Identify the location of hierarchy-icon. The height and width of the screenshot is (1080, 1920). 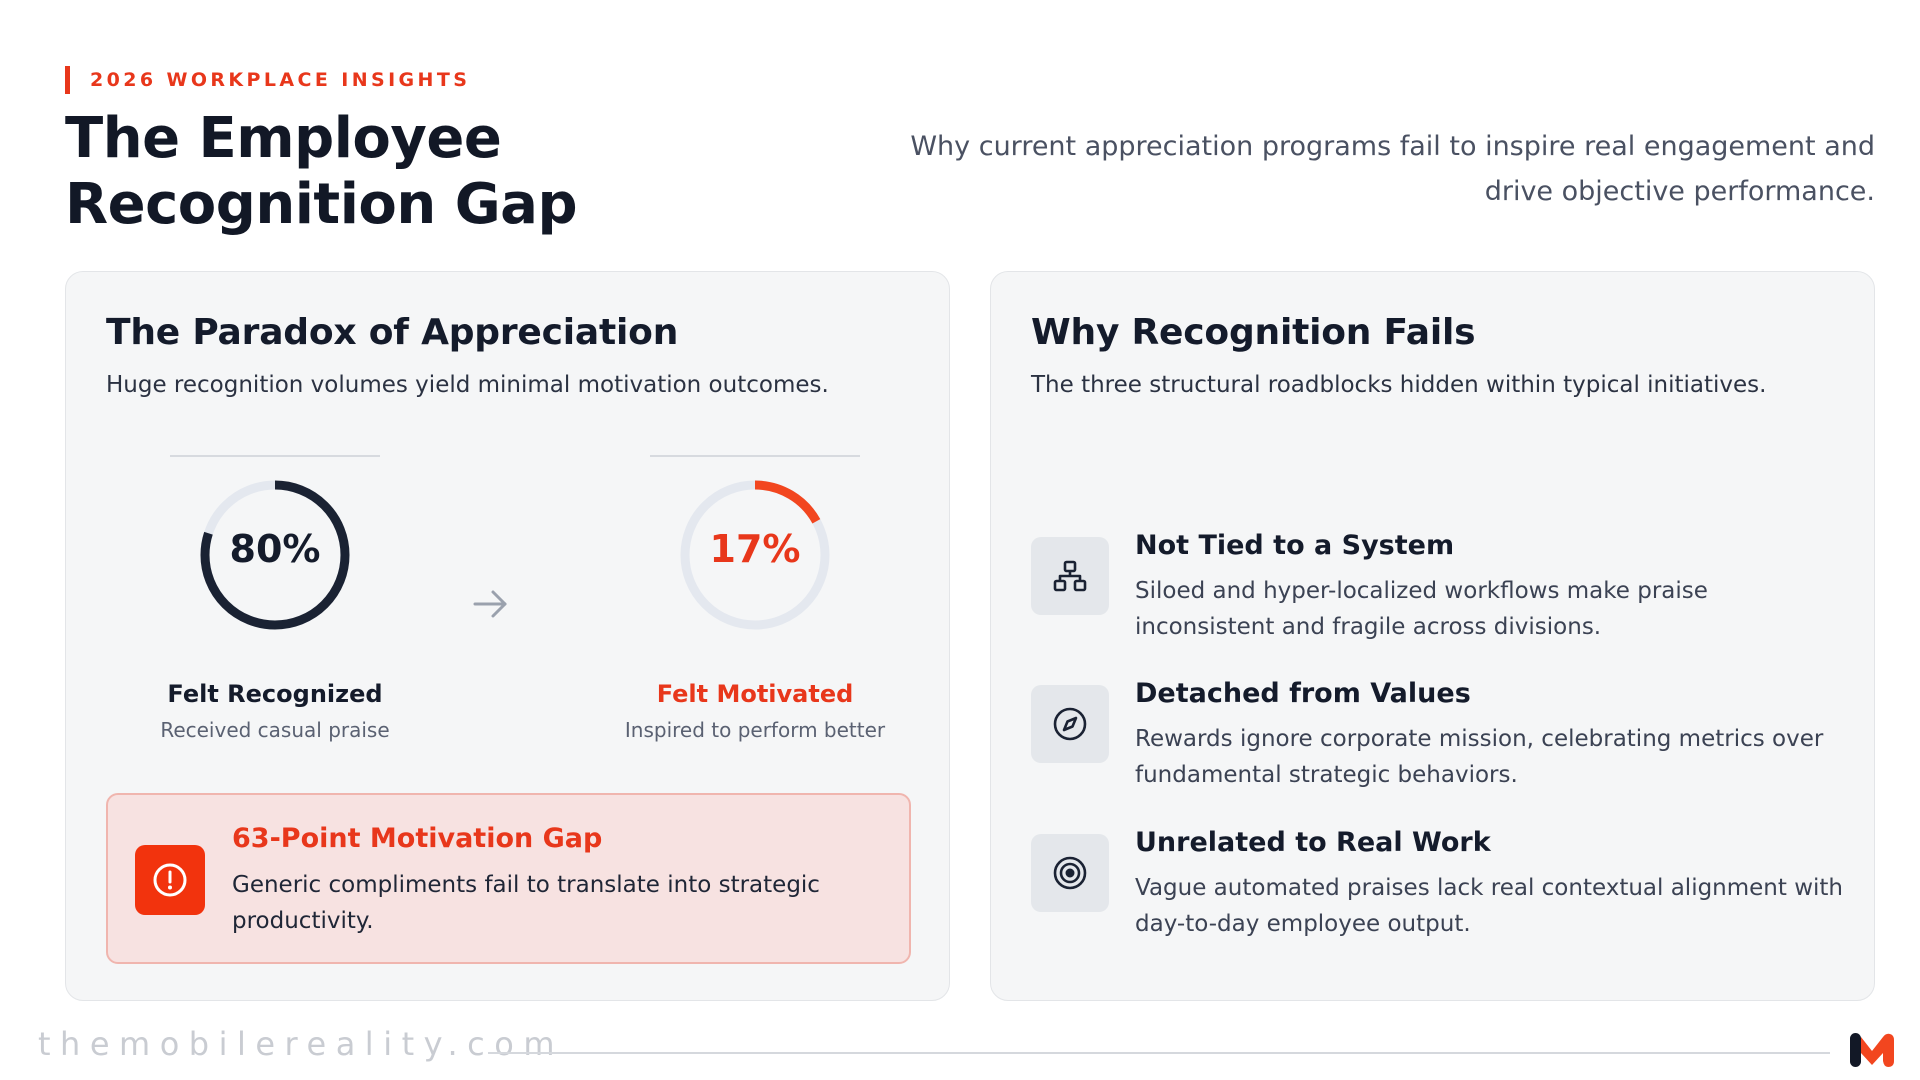
(1070, 576).